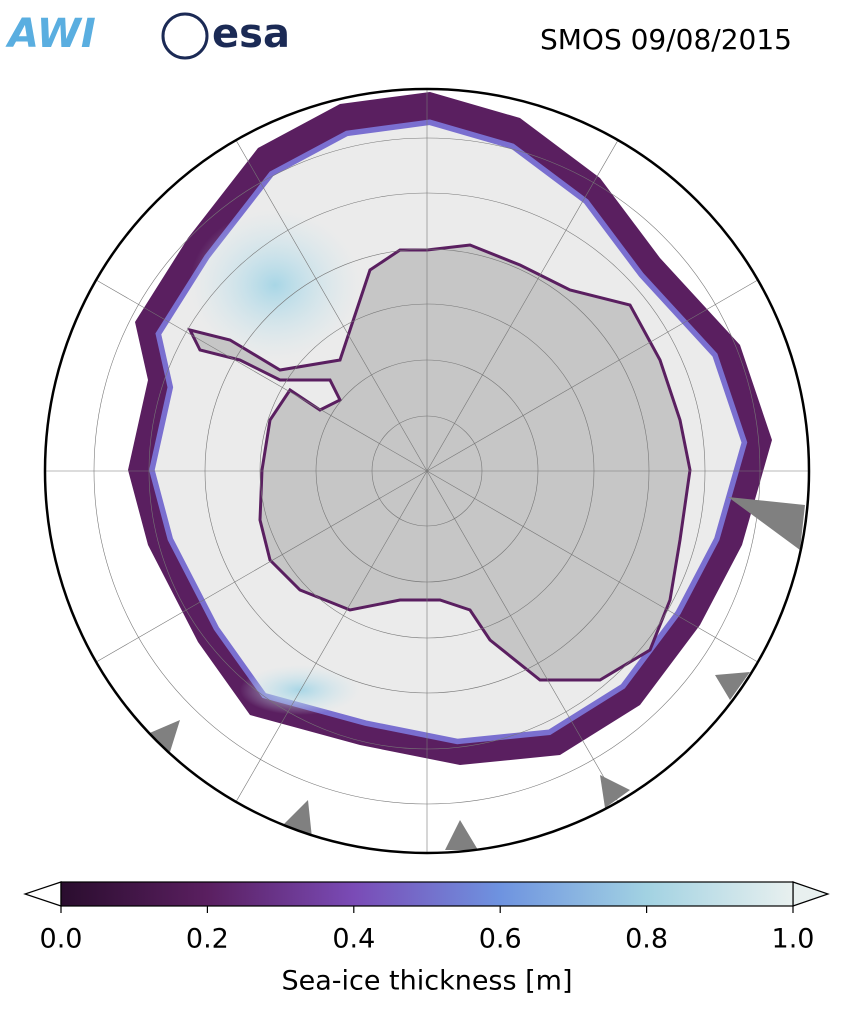 Image resolution: width=854 pixels, height=1026 pixels. What do you see at coordinates (61, 939) in the screenshot?
I see `colorbar-tick-label: 0.0` at bounding box center [61, 939].